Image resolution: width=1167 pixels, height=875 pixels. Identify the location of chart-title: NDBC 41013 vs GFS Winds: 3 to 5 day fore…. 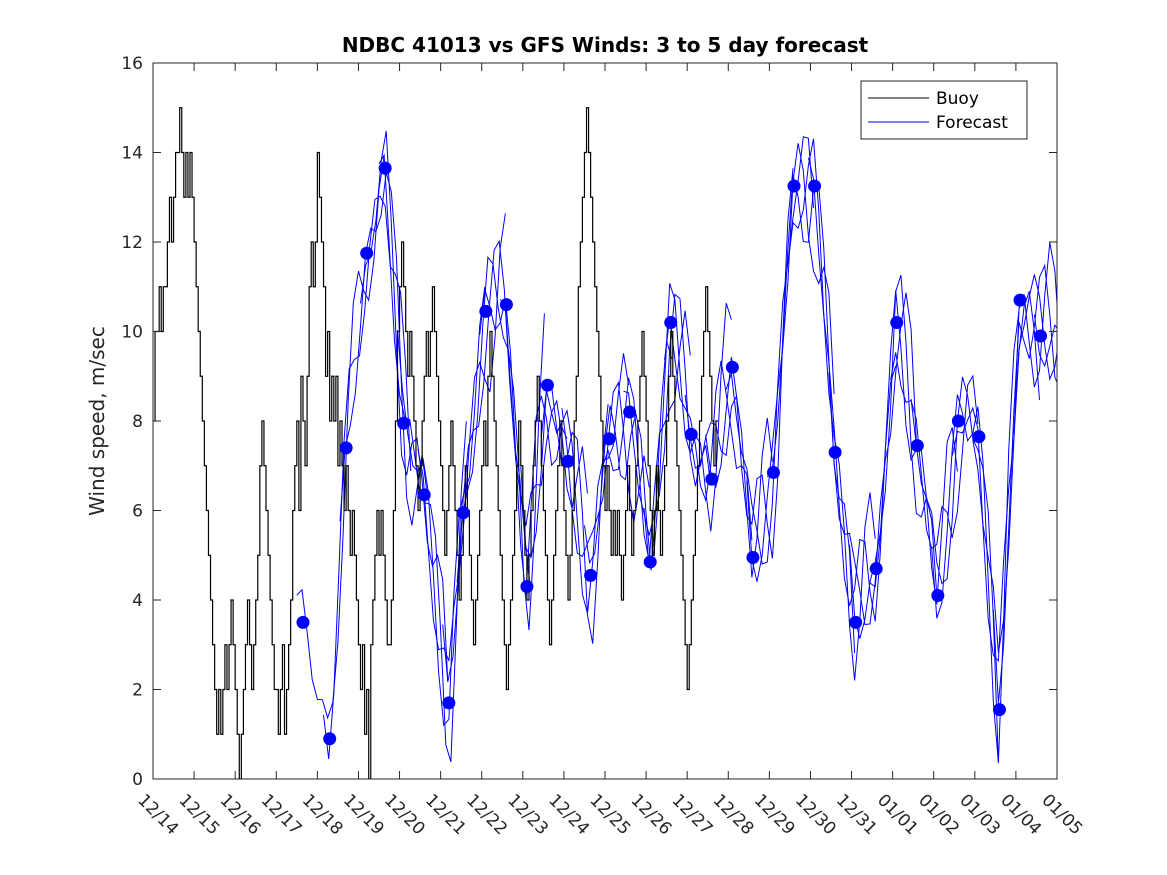
(605, 45).